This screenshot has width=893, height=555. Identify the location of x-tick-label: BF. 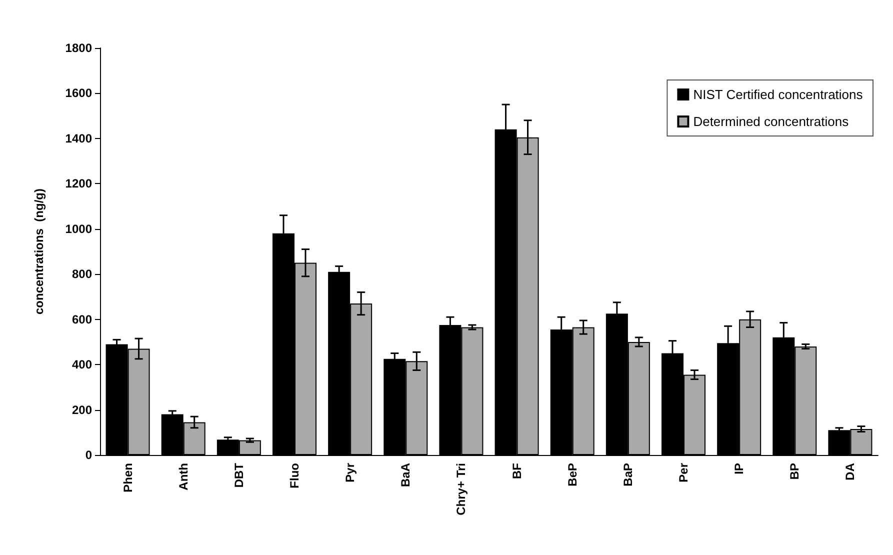
(517, 471).